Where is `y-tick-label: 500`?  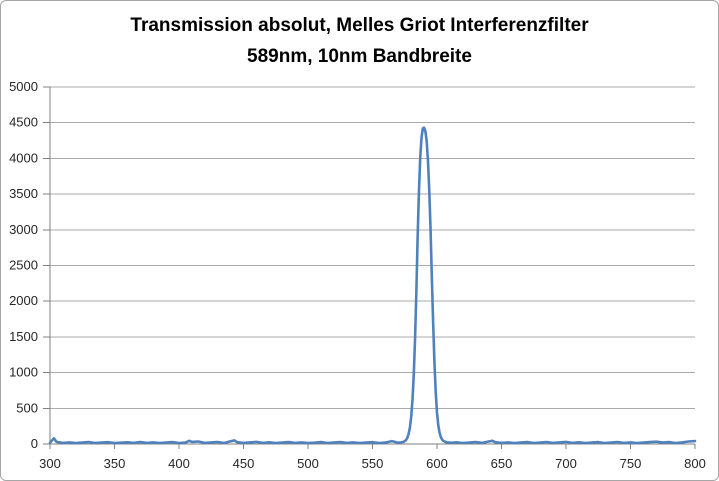
y-tick-label: 500 is located at coordinates (27, 407).